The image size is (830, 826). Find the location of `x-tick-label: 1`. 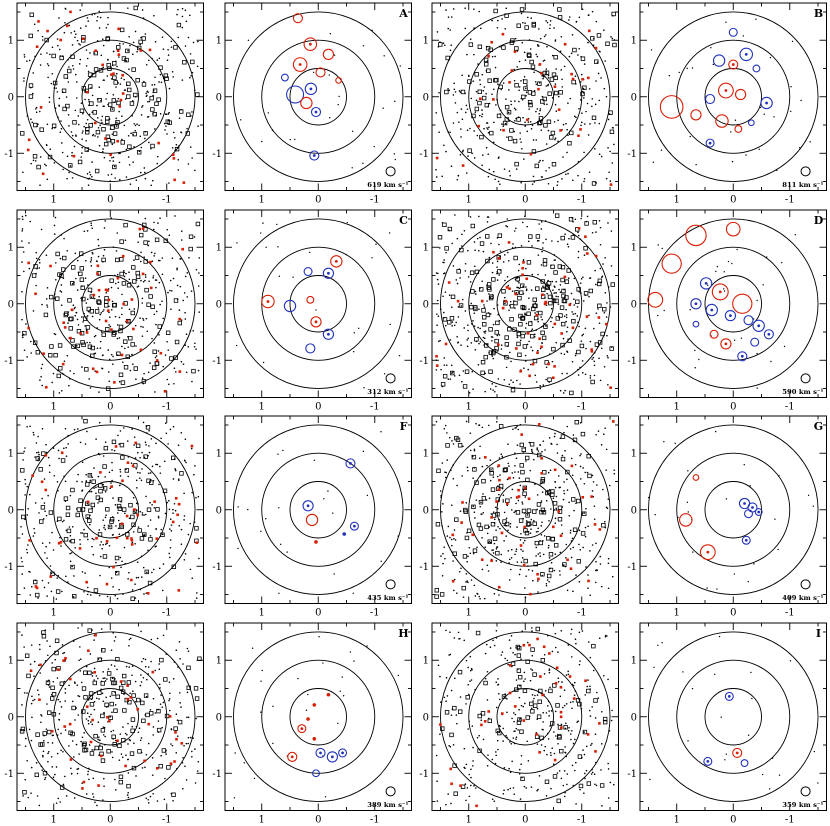

x-tick-label: 1 is located at coordinates (54, 200).